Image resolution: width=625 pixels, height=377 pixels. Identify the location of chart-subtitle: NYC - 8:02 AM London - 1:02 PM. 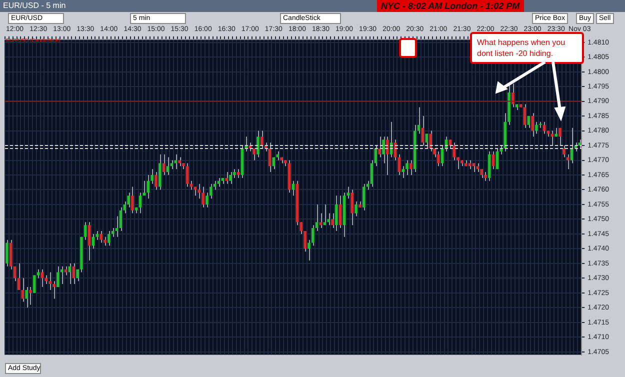
(450, 6).